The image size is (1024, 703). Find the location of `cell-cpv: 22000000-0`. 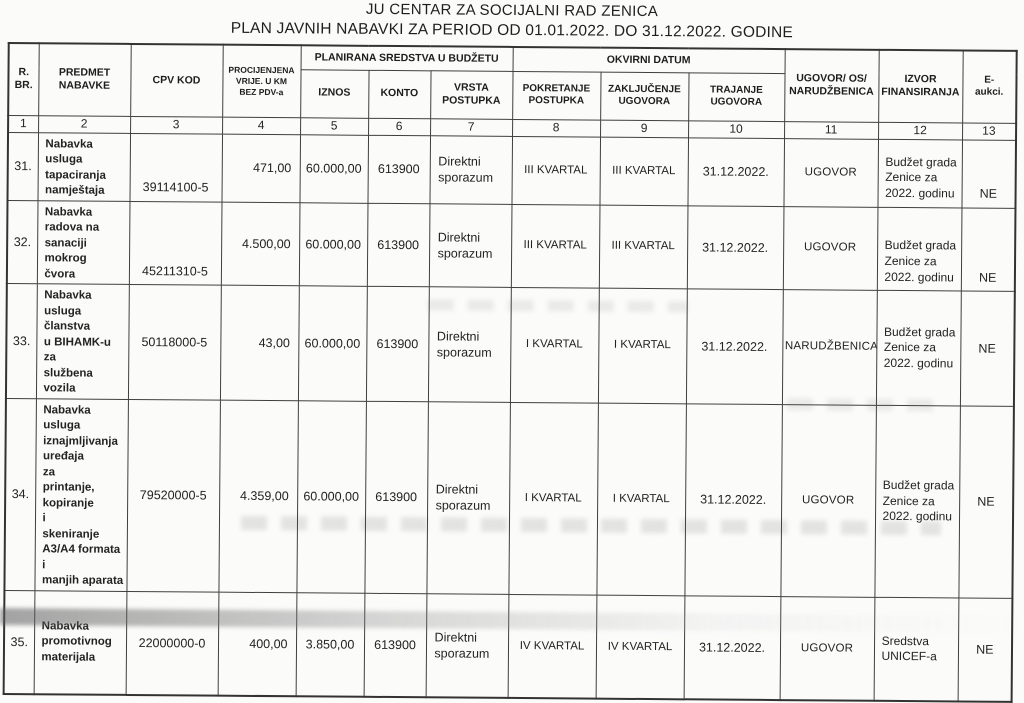

cell-cpv: 22000000-0 is located at coordinates (172, 644).